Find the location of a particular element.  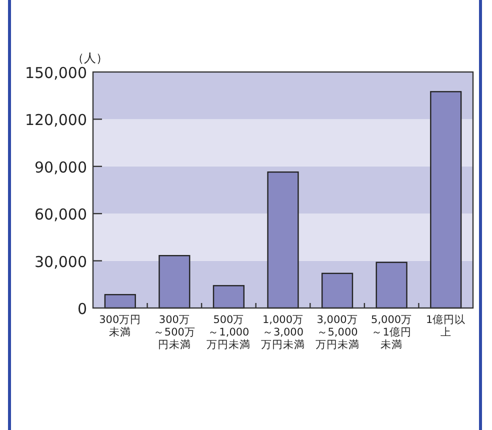

y-tick-label: 30,000 is located at coordinates (60, 261).